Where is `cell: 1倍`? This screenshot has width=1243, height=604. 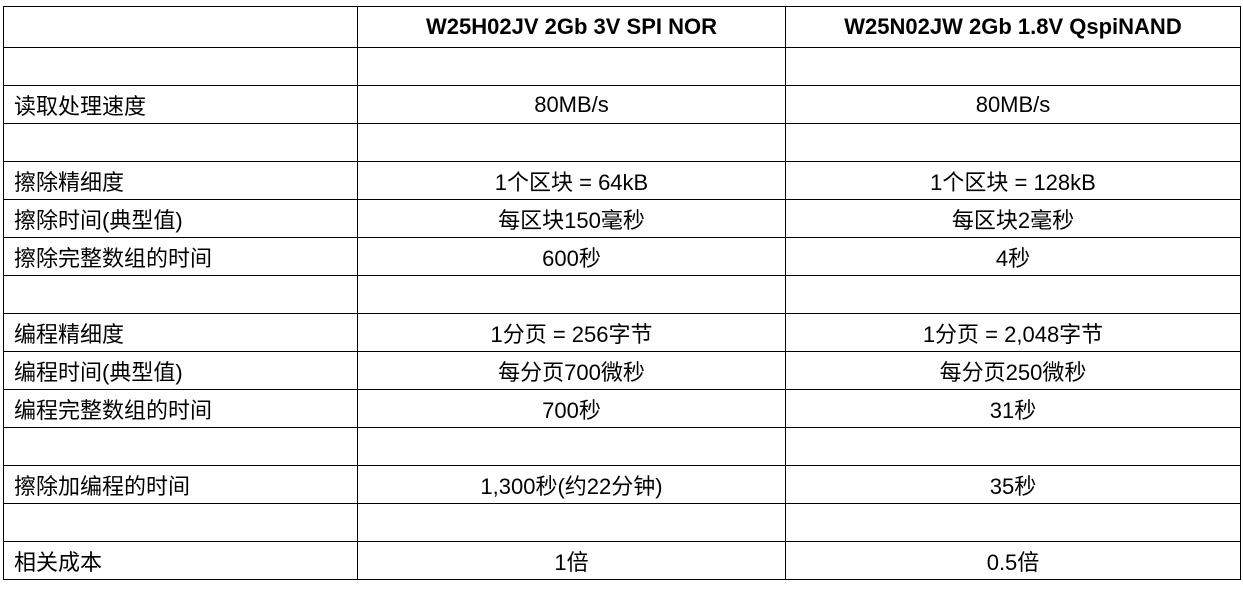
cell: 1倍 is located at coordinates (571, 560).